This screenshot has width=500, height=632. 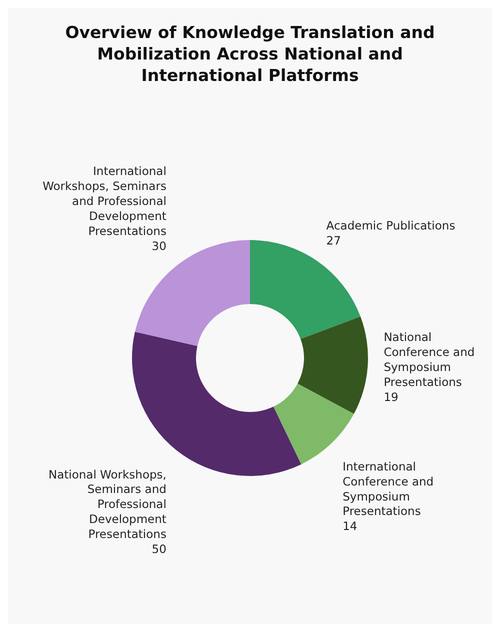 I want to click on data-label: 19, so click(x=391, y=397).